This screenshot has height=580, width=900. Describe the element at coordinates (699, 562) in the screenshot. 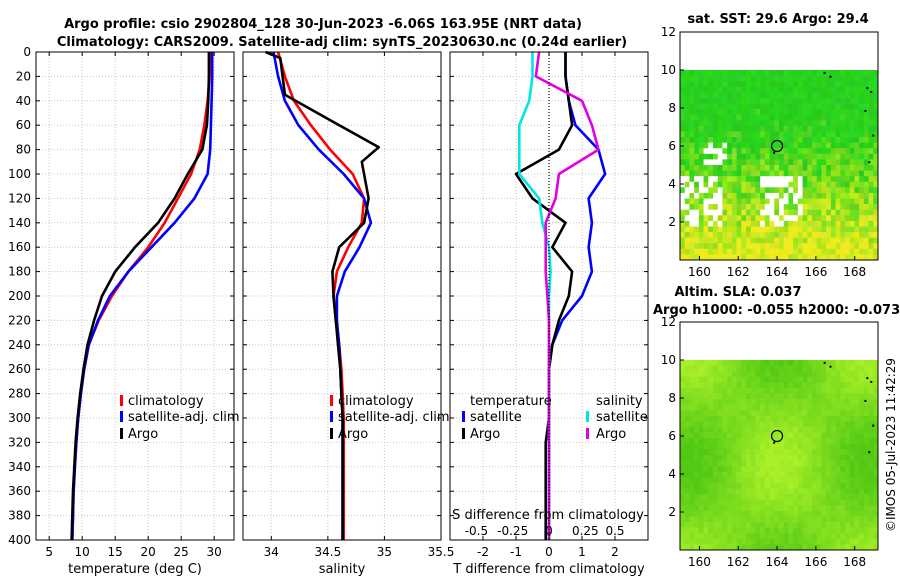

I see `x-tick-label: 160` at that location.